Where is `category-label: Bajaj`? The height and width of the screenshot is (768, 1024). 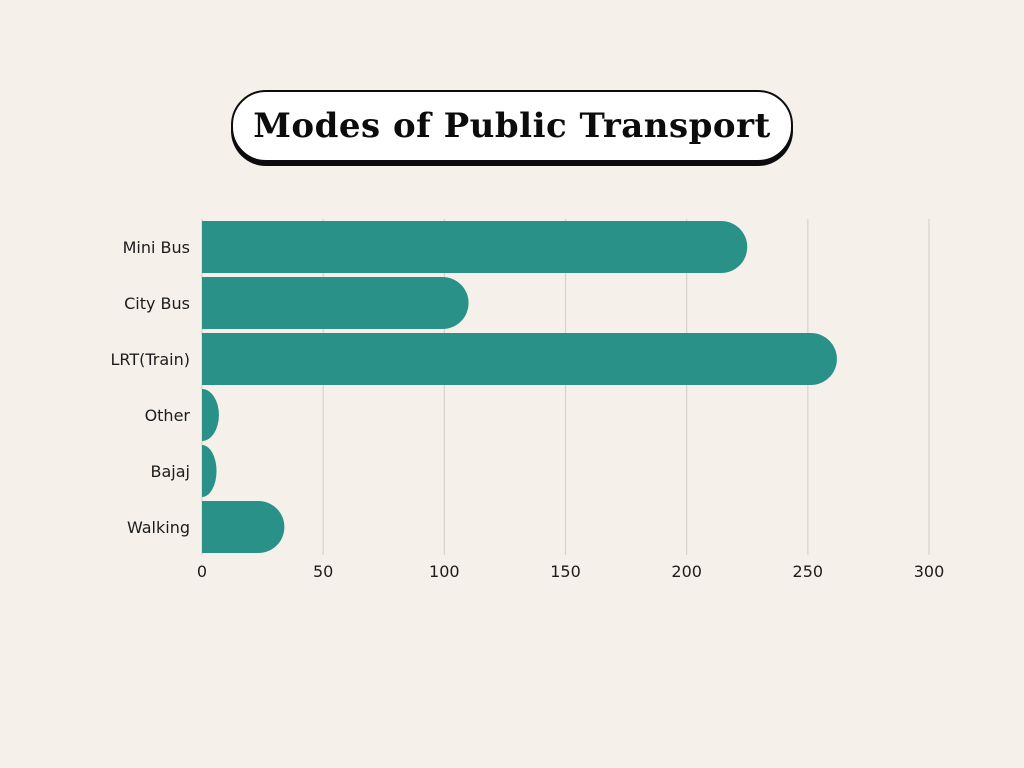 category-label: Bajaj is located at coordinates (170, 471).